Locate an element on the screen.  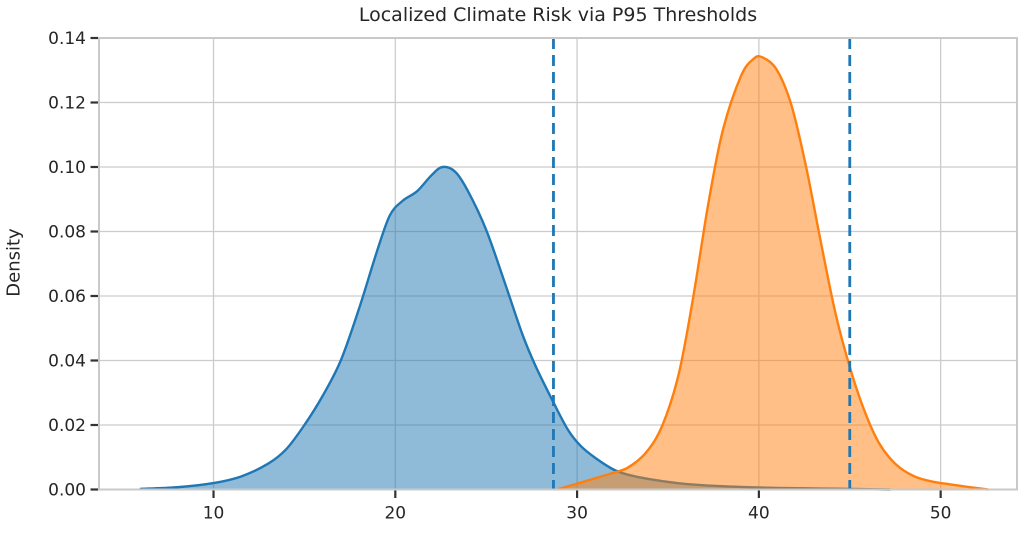
y-tick-label: 0.08 is located at coordinates (67, 233).